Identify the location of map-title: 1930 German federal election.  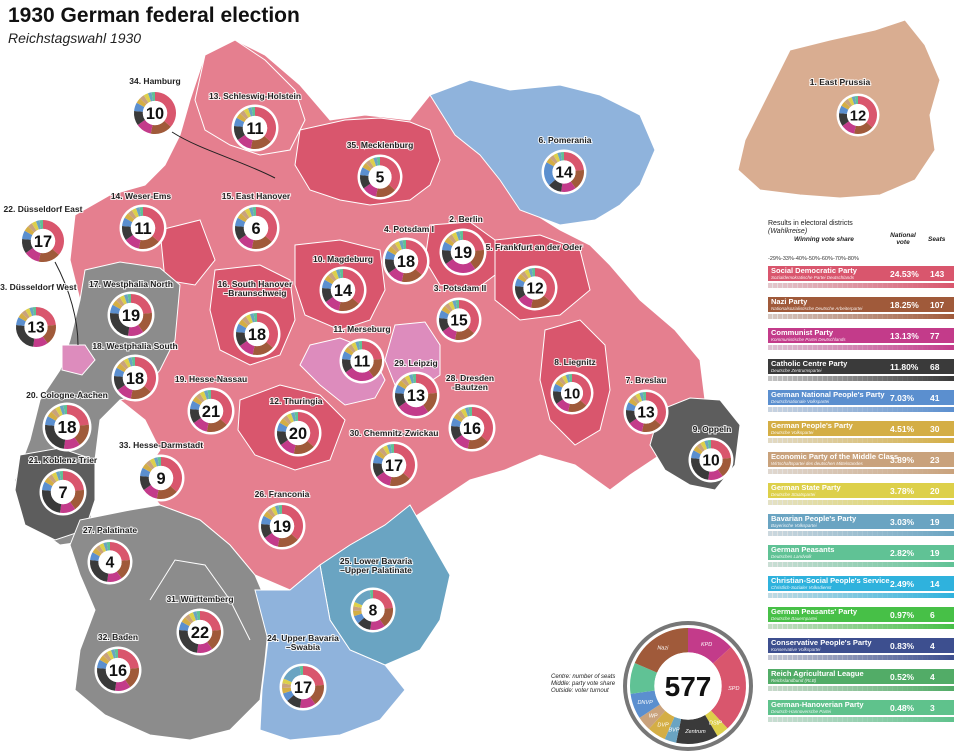
(154, 15).